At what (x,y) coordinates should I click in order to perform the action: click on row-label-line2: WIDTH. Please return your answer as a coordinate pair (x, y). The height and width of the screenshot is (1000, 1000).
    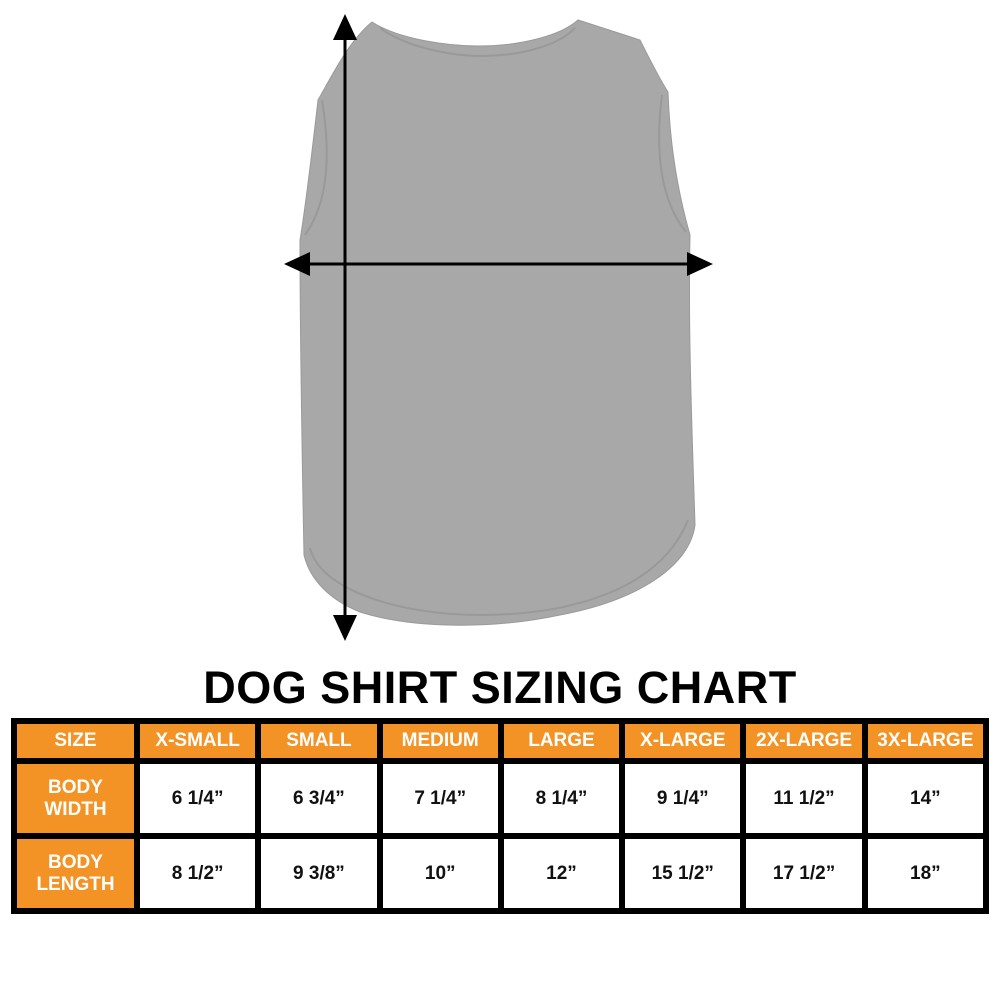
    Looking at the image, I should click on (75, 809).